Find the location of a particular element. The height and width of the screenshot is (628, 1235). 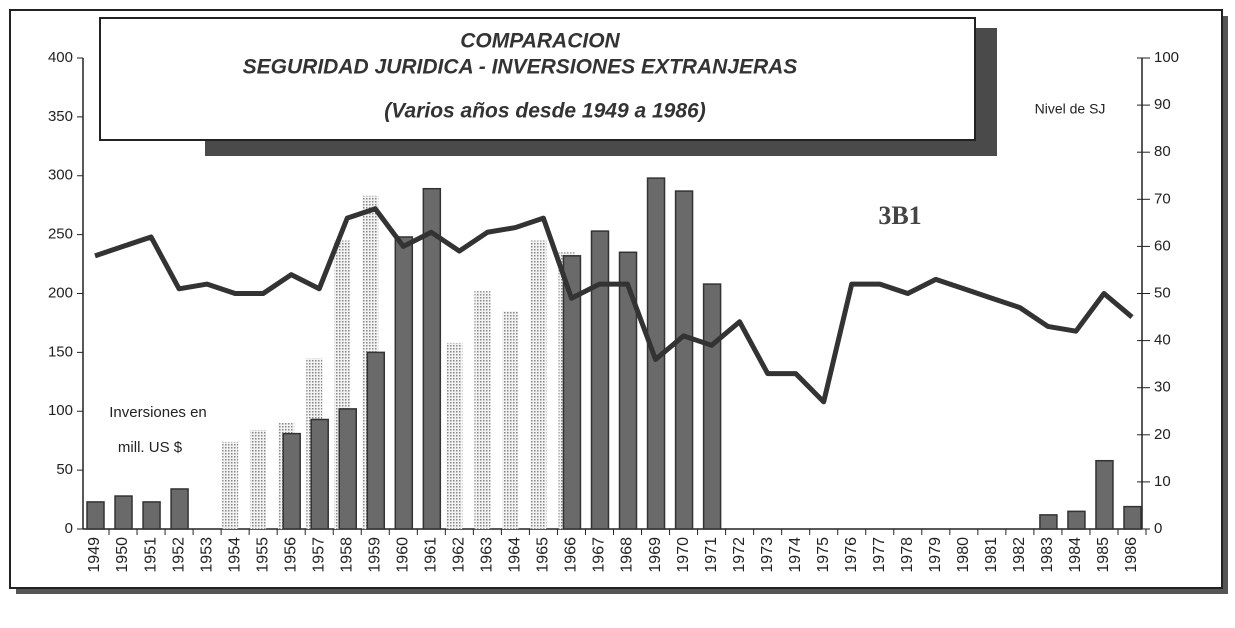

x-tick-label: 1957 is located at coordinates (318, 555).